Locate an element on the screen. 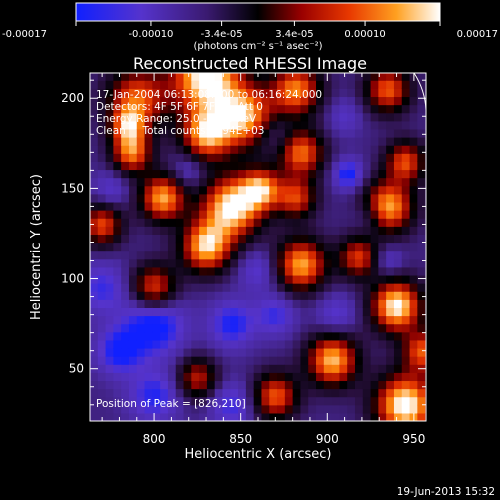  render-timestamp: 19-Jun-2013 15:32 is located at coordinates (446, 492).